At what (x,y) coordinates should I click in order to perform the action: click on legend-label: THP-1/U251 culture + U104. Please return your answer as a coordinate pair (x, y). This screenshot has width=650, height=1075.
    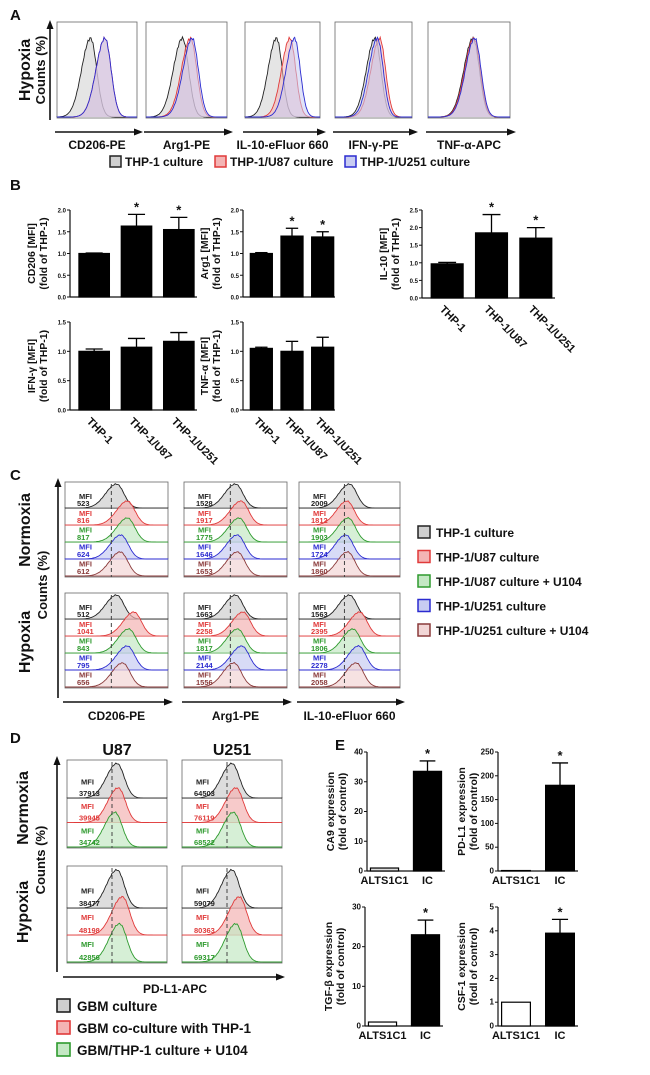
    Looking at the image, I should click on (512, 631).